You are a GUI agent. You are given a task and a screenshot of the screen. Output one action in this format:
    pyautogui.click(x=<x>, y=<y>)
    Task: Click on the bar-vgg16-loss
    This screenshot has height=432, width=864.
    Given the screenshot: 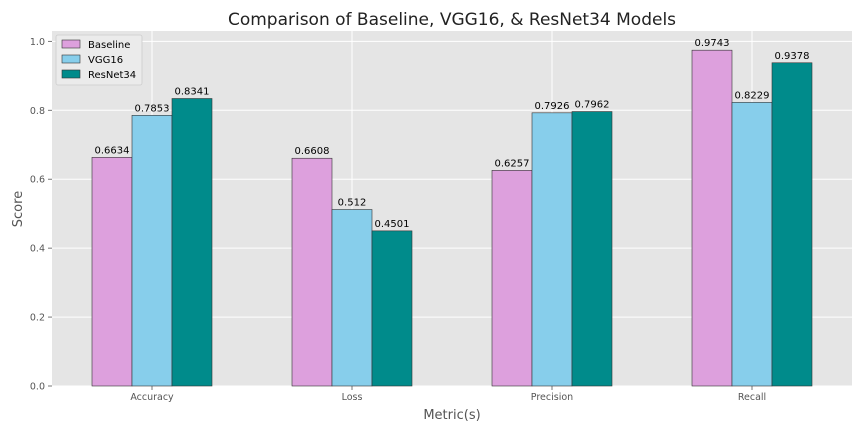 What is the action you would take?
    pyautogui.click(x=352, y=298)
    